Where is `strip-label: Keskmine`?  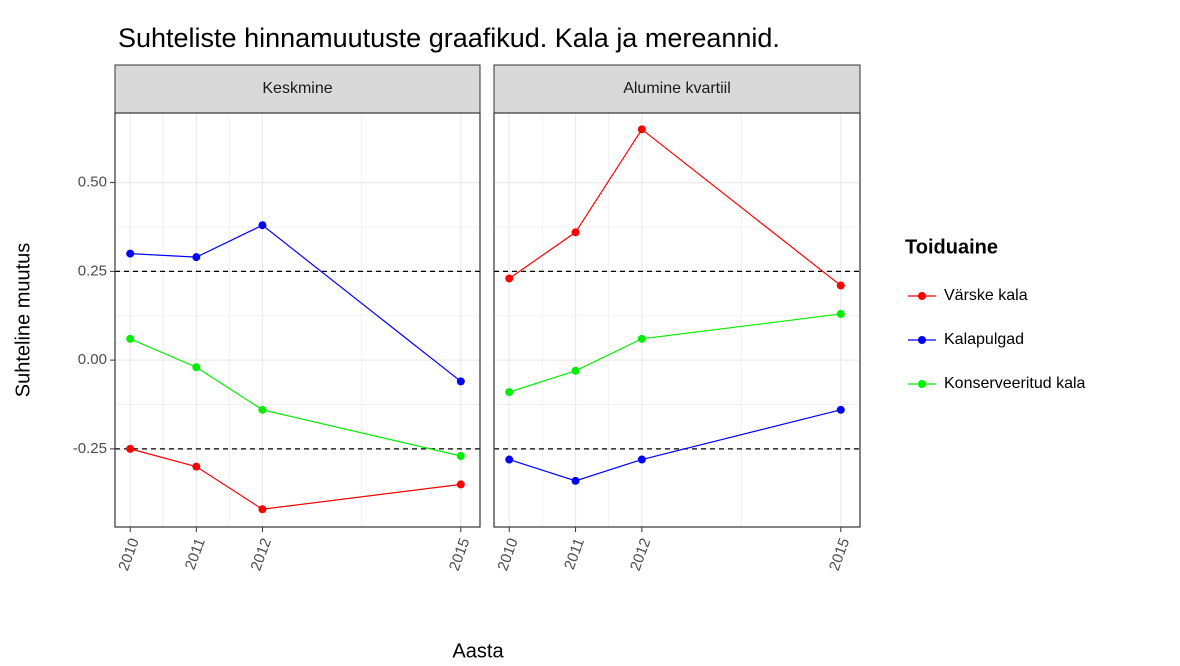 strip-label: Keskmine is located at coordinates (297, 88).